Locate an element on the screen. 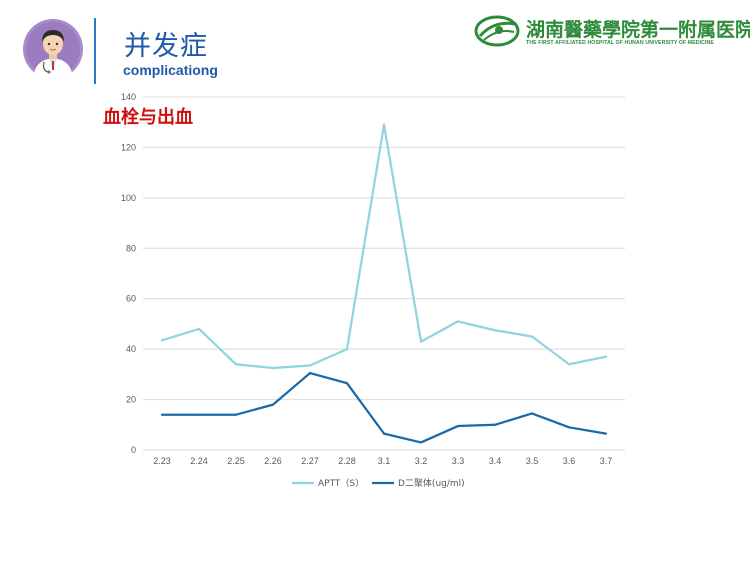 The image size is (750, 563). page-title: 并发症 is located at coordinates (166, 46).